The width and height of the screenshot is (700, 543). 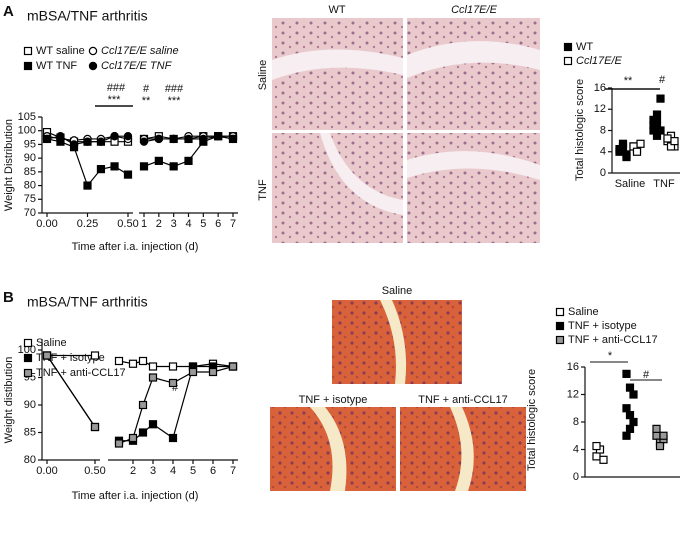 I want to click on annotation: ***, so click(x=175, y=101).